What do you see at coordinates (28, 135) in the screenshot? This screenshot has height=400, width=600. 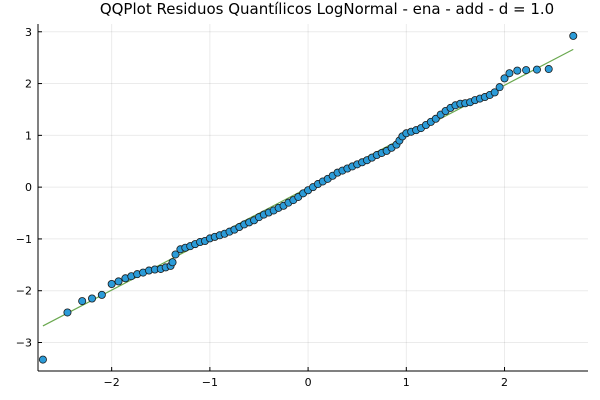 I see `y-tick-label: 1` at bounding box center [28, 135].